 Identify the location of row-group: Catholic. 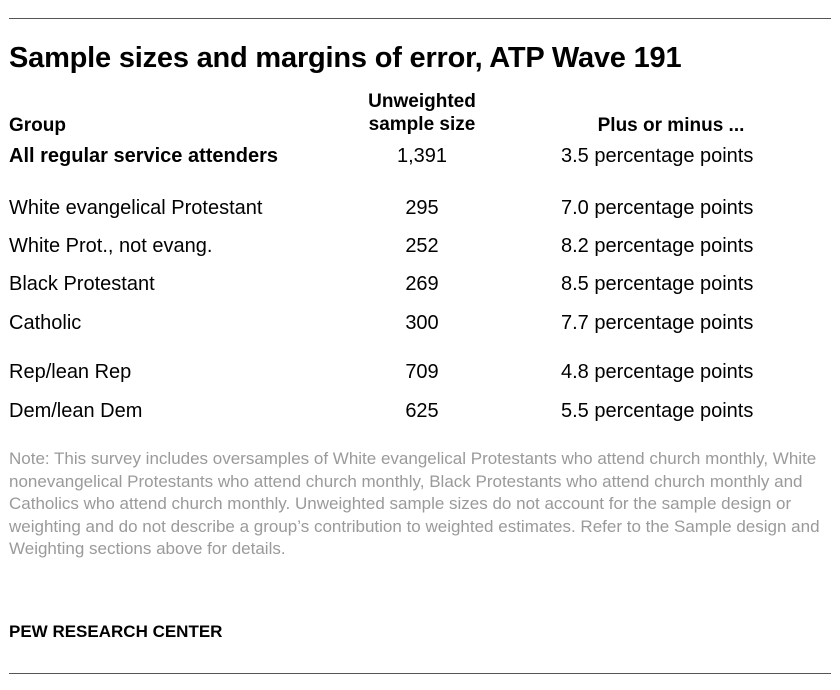
(45, 323).